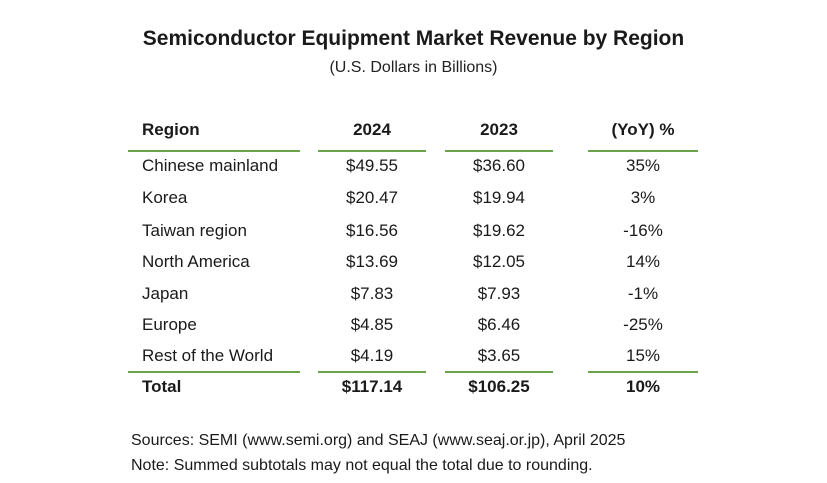 The width and height of the screenshot is (827, 483). What do you see at coordinates (171, 129) in the screenshot?
I see `header-region: Region` at bounding box center [171, 129].